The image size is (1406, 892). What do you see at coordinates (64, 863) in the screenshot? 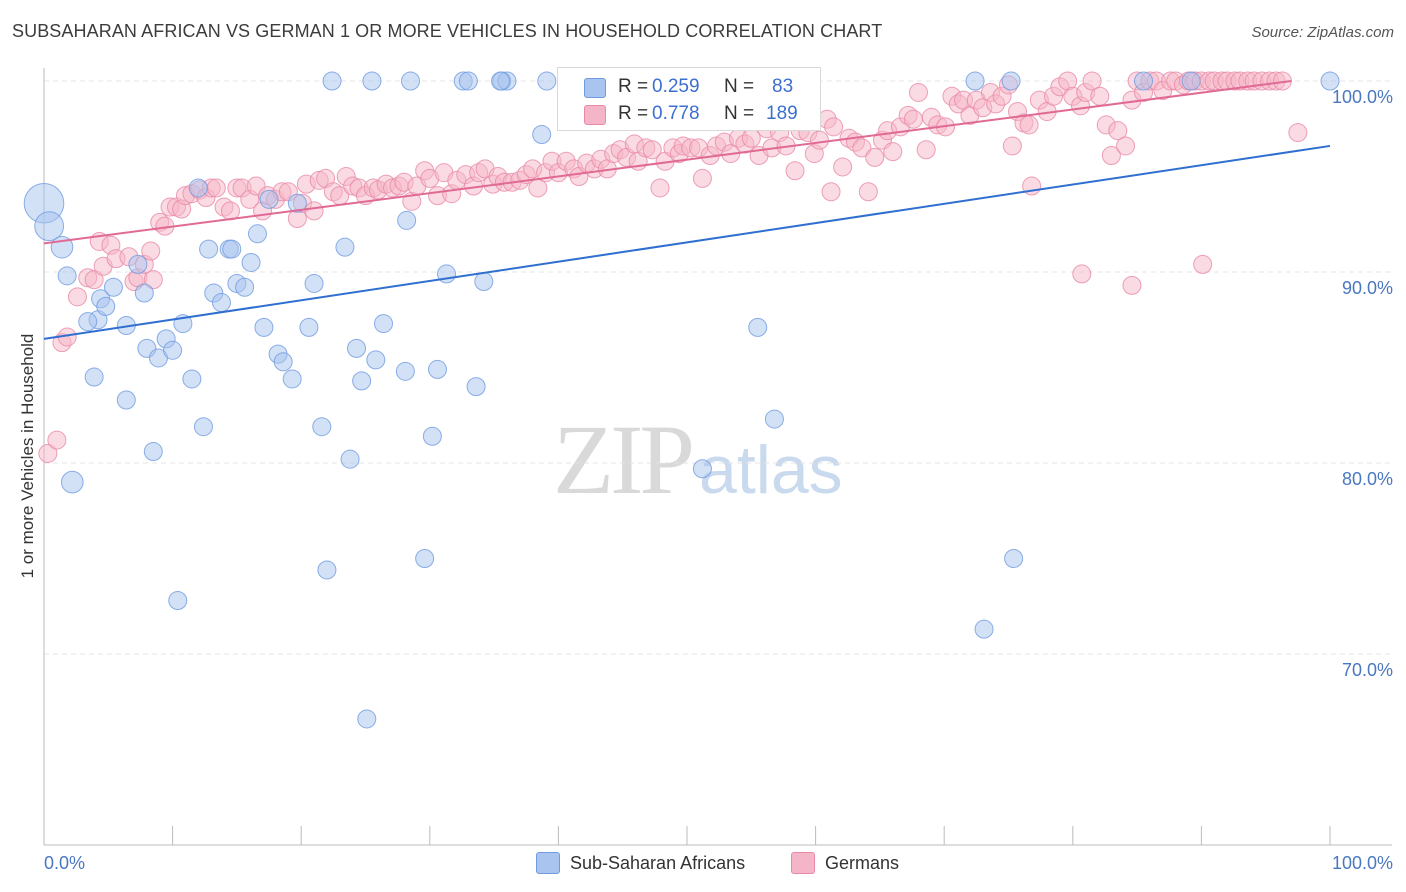
I see `x-tick-label: 0.0%` at bounding box center [64, 863].